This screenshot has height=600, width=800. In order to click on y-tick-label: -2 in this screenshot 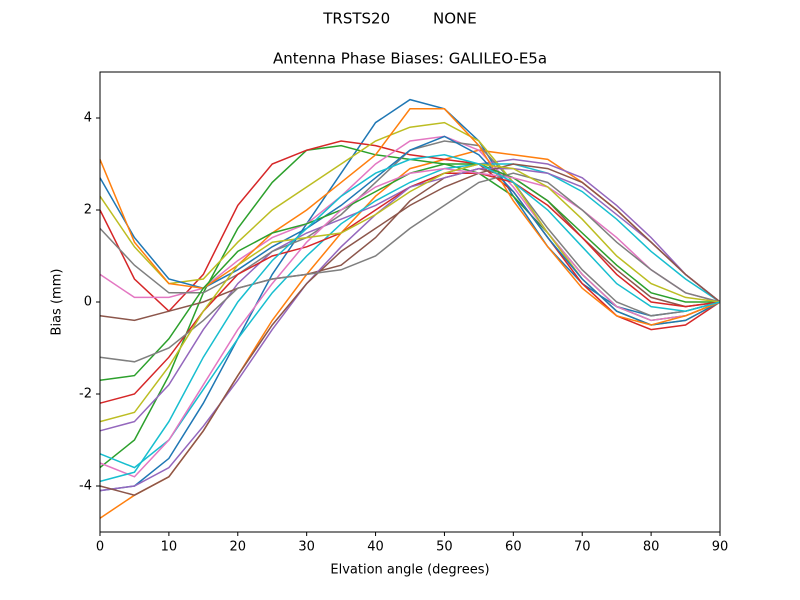, I will do `click(85, 394)`.